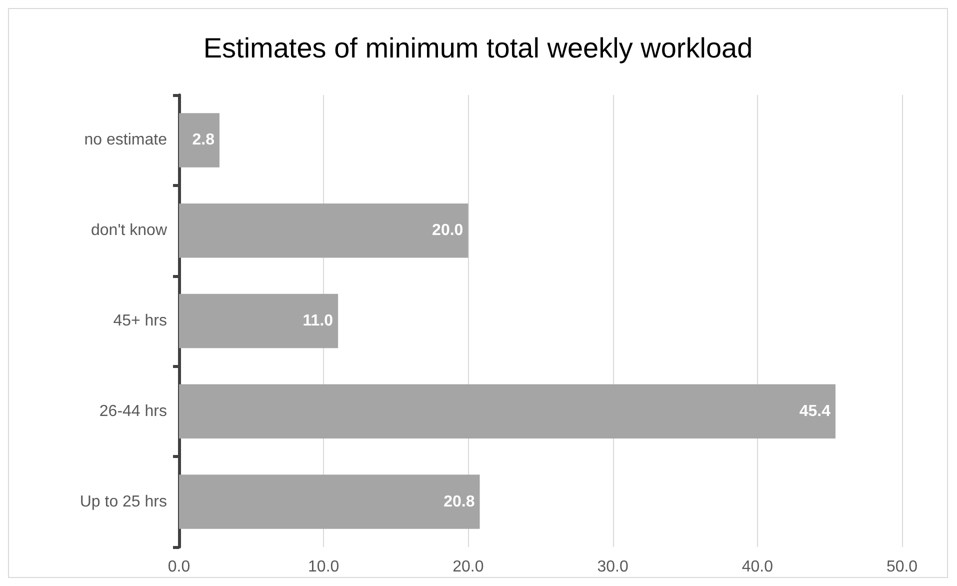 The height and width of the screenshot is (586, 957). I want to click on x-tick-label: 0.0, so click(179, 567).